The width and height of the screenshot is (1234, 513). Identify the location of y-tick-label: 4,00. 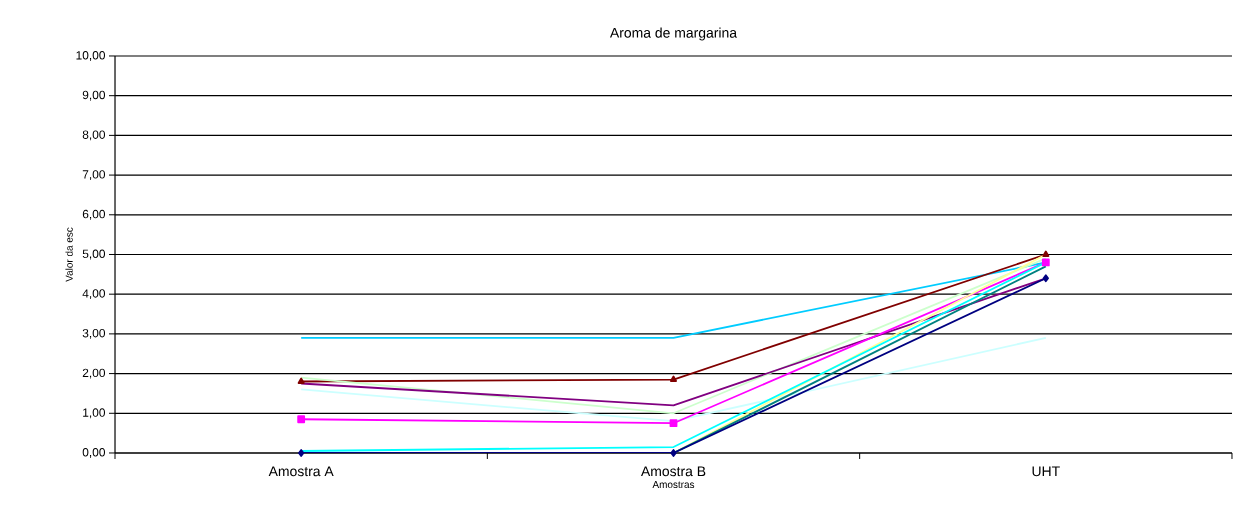
(94, 294).